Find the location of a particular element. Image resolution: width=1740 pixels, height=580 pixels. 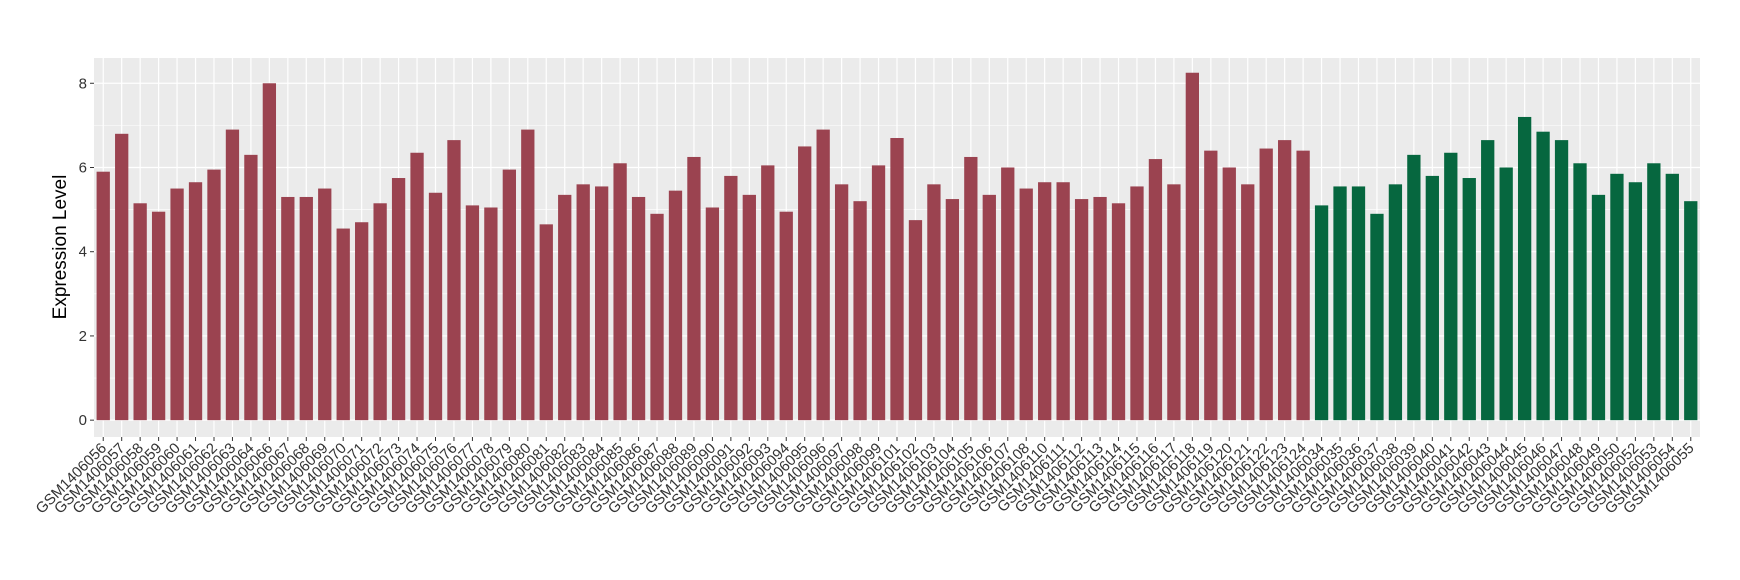

y-tick-label: 4 is located at coordinates (83, 252).